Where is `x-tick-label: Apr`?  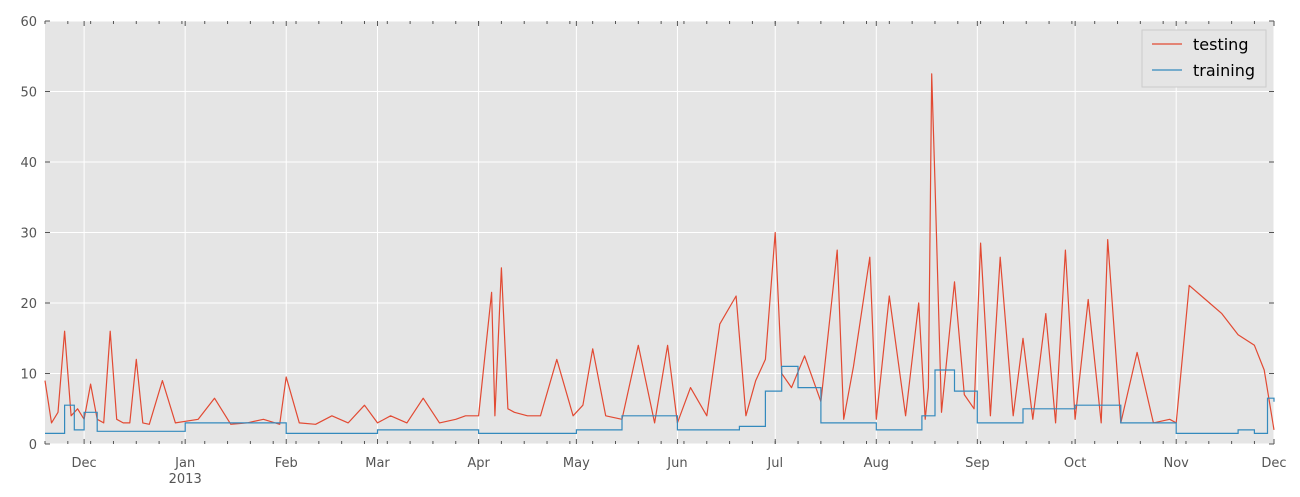
x-tick-label: Apr is located at coordinates (478, 463).